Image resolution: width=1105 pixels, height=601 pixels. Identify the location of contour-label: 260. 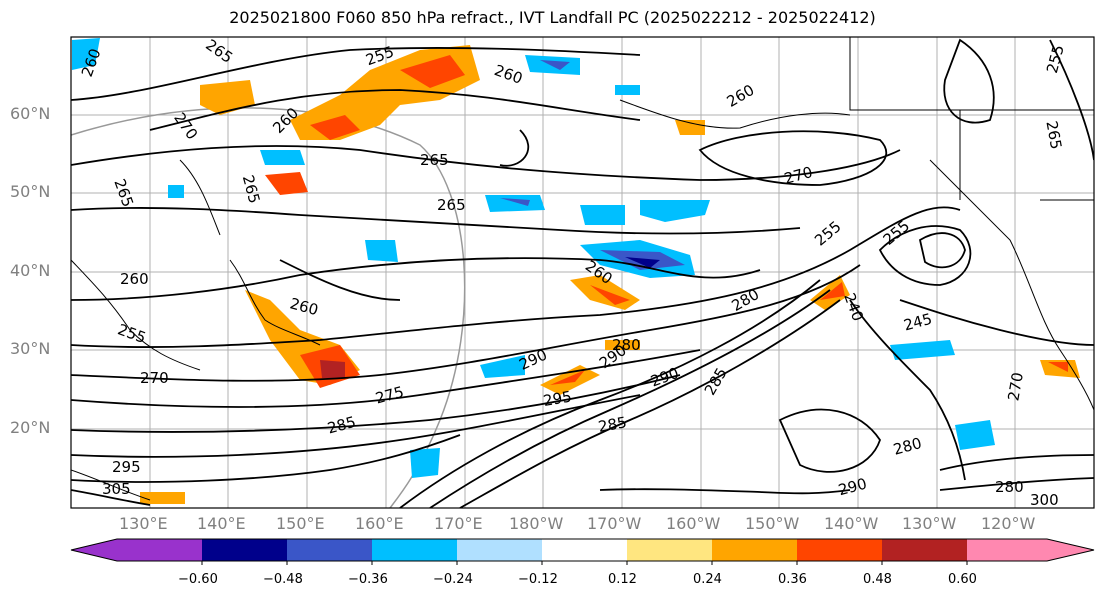
(134, 279).